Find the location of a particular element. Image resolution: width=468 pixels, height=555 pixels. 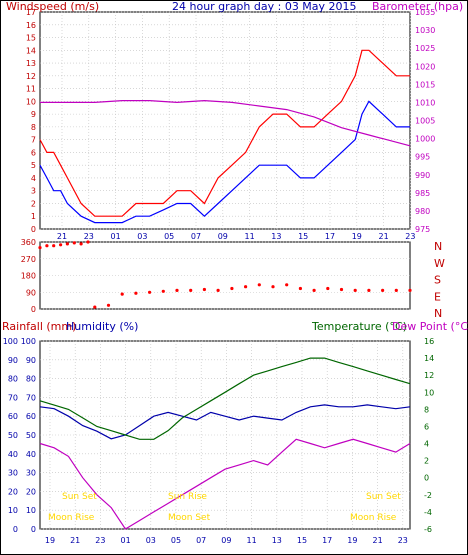

wind-x-tick: 15 is located at coordinates (303, 236).